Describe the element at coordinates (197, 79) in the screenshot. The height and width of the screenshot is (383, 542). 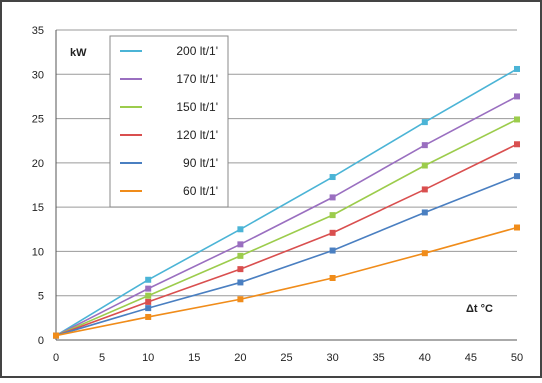
I see `legend-entry: 170 lt/1'` at that location.